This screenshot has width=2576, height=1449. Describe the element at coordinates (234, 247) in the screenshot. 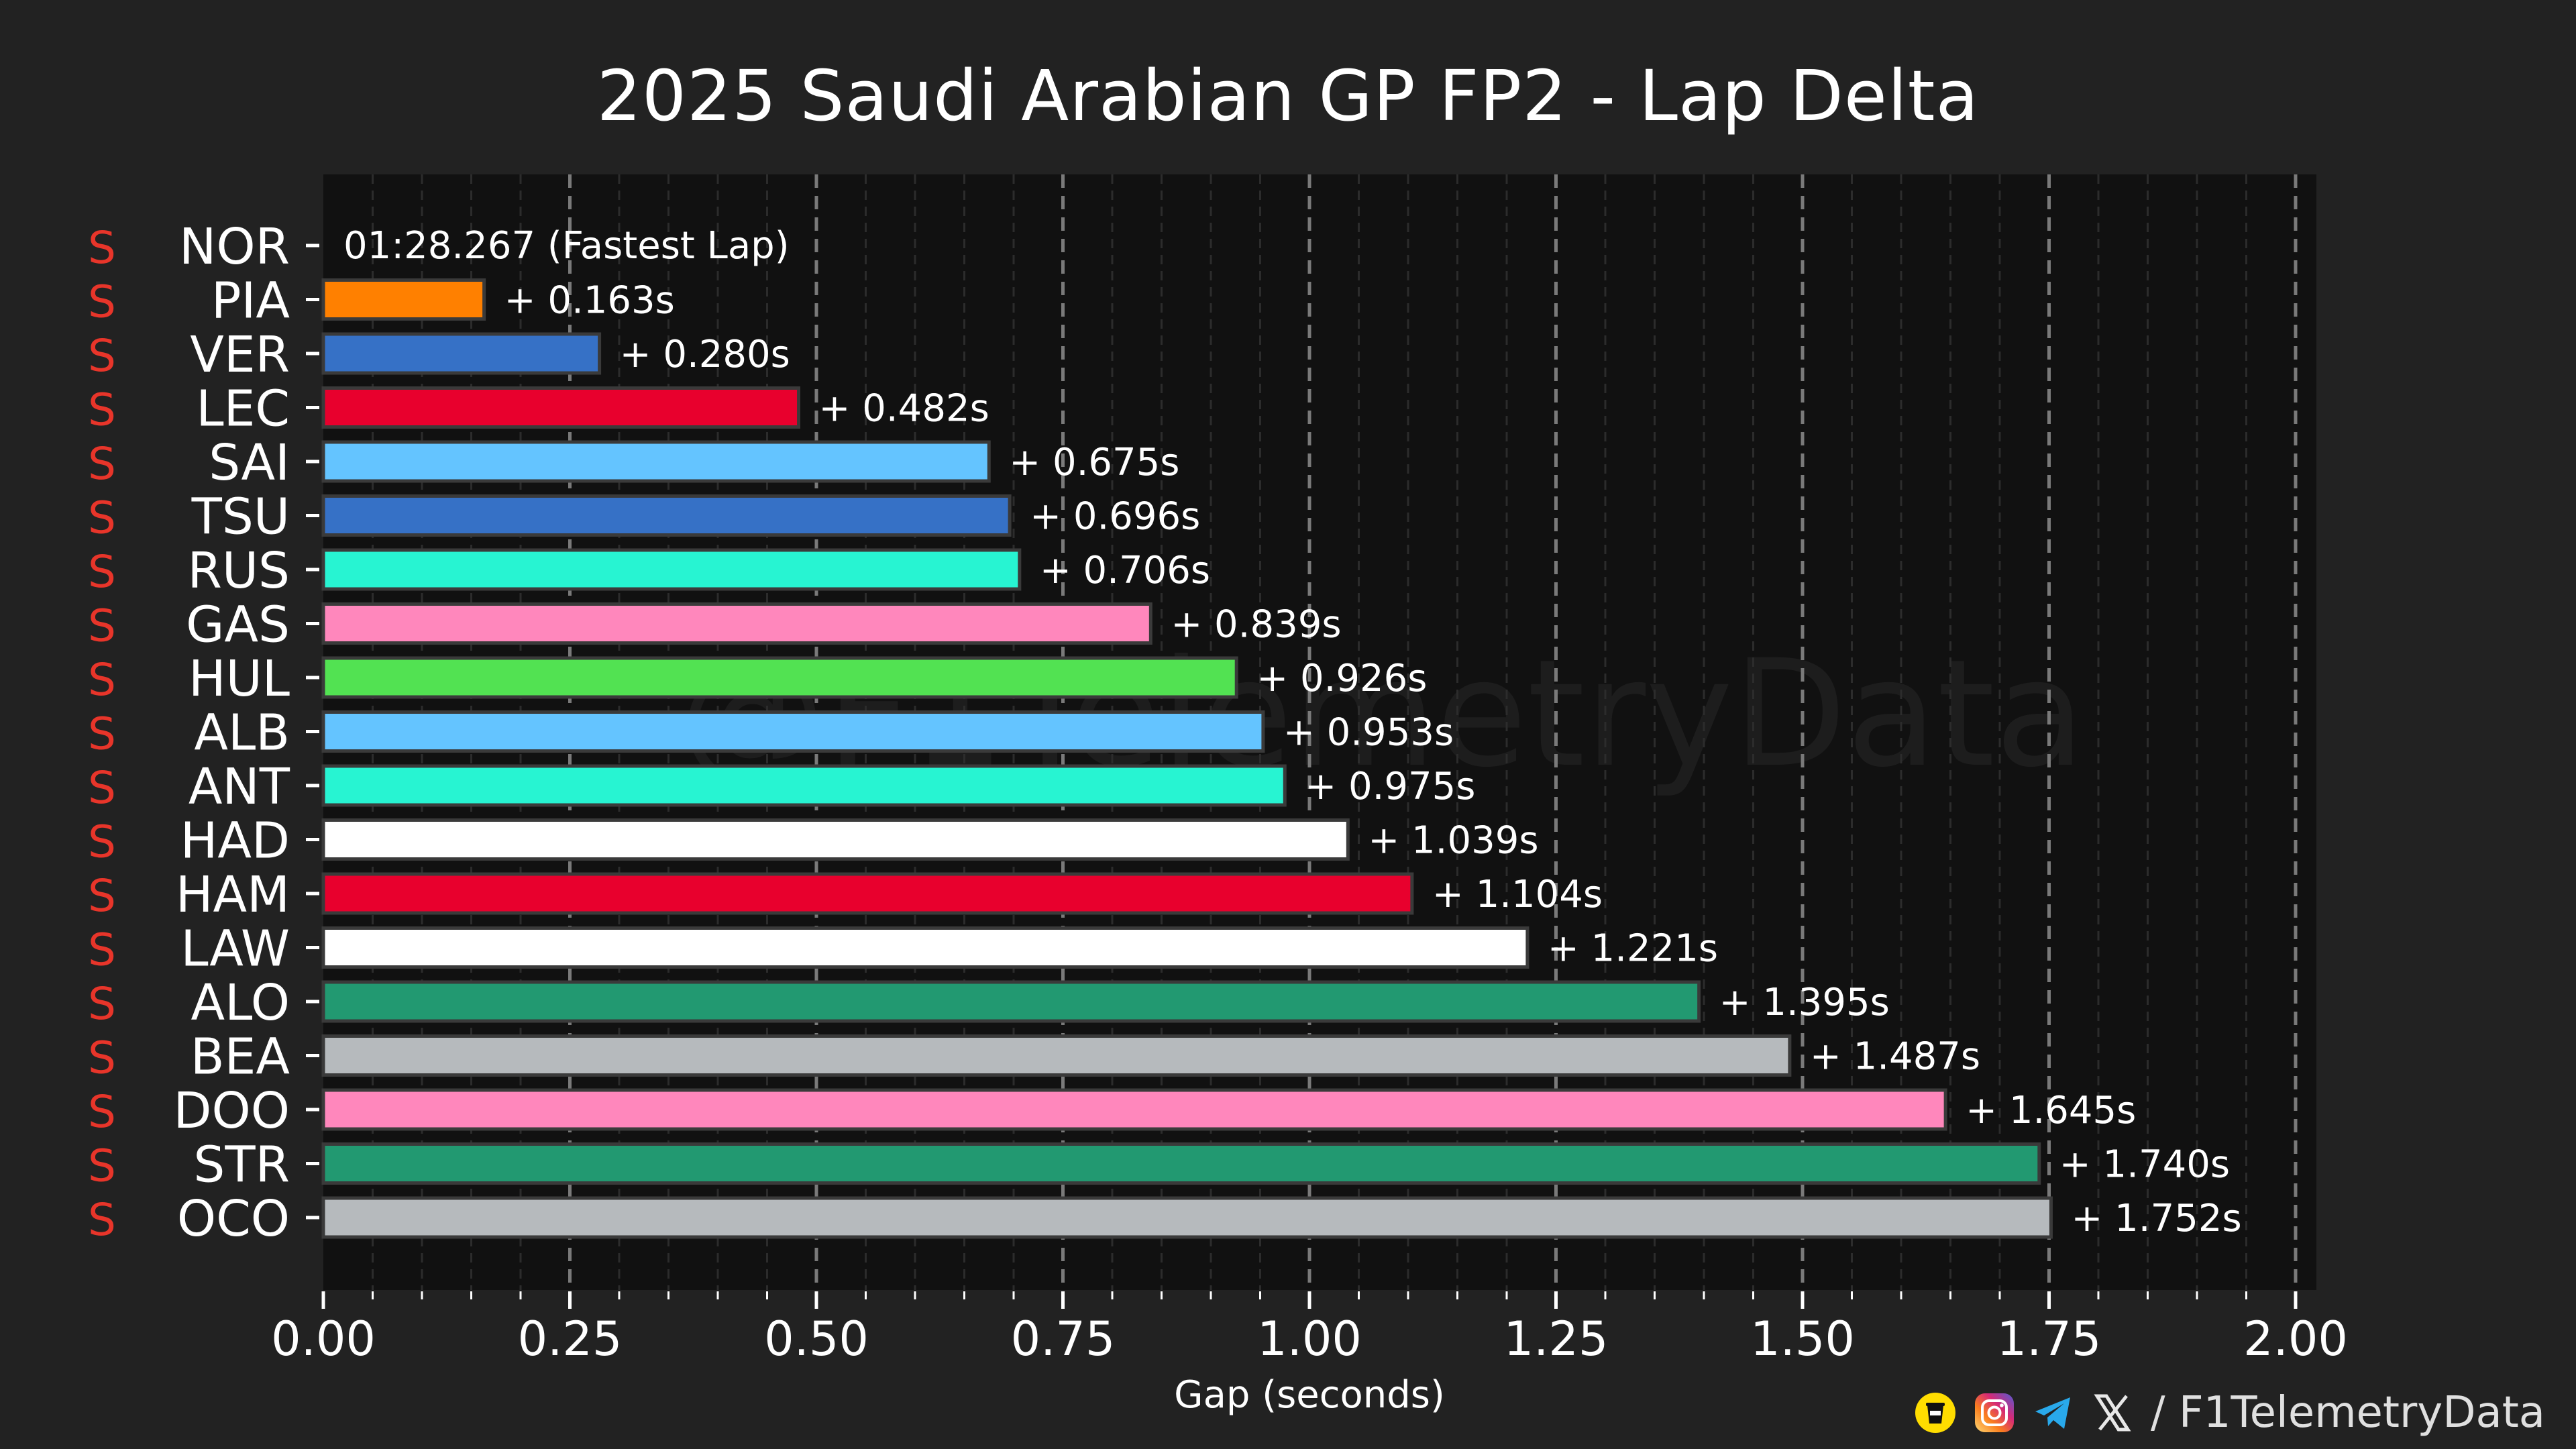

I see `y-tick-label: NOR` at that location.